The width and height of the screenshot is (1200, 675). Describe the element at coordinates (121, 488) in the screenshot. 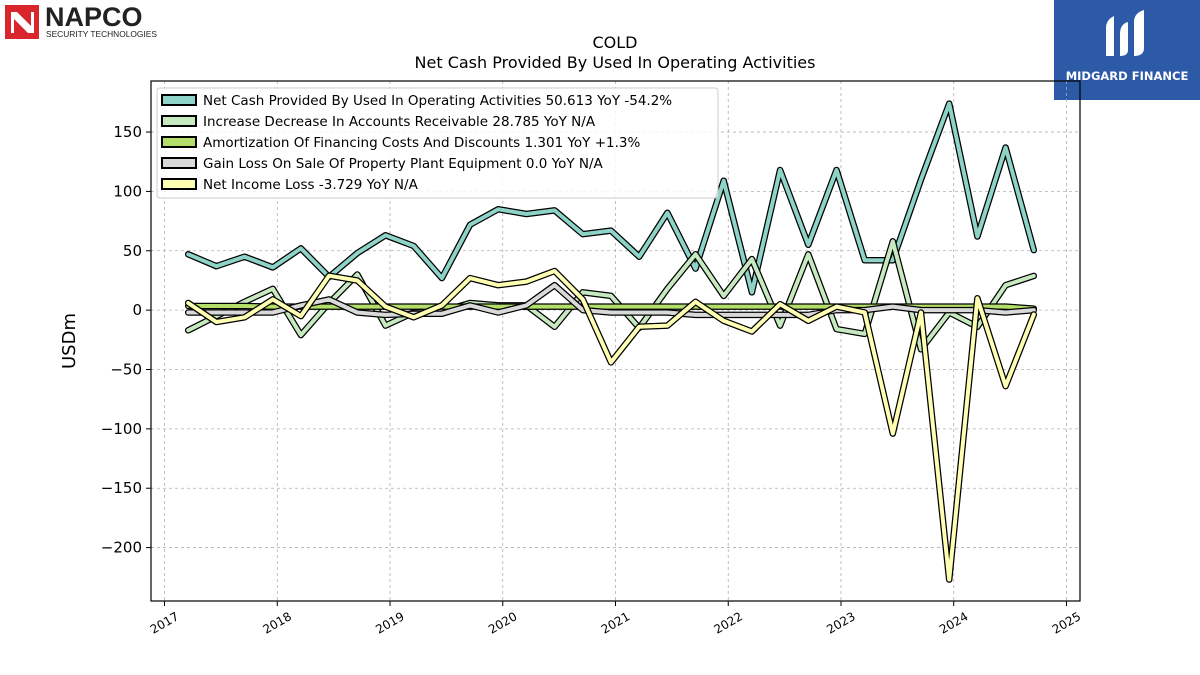

I see `y-tick-label: −150` at that location.